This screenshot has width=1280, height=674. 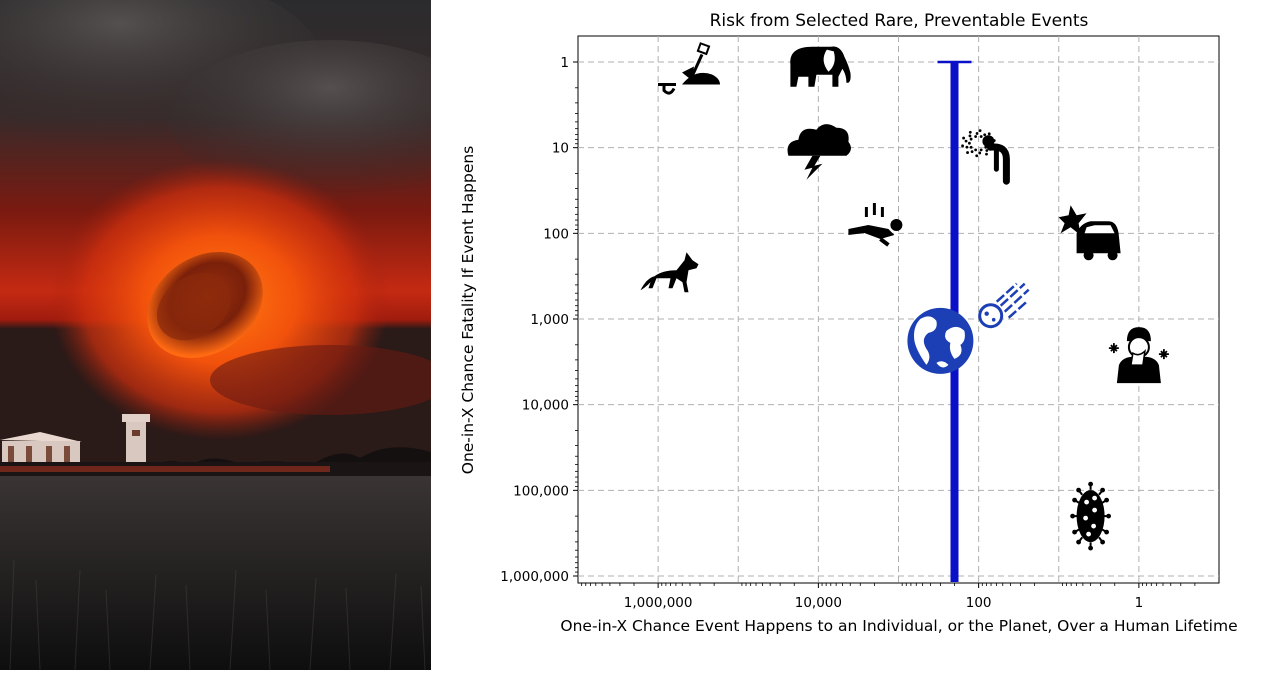 I want to click on earth-icon, so click(x=940, y=340).